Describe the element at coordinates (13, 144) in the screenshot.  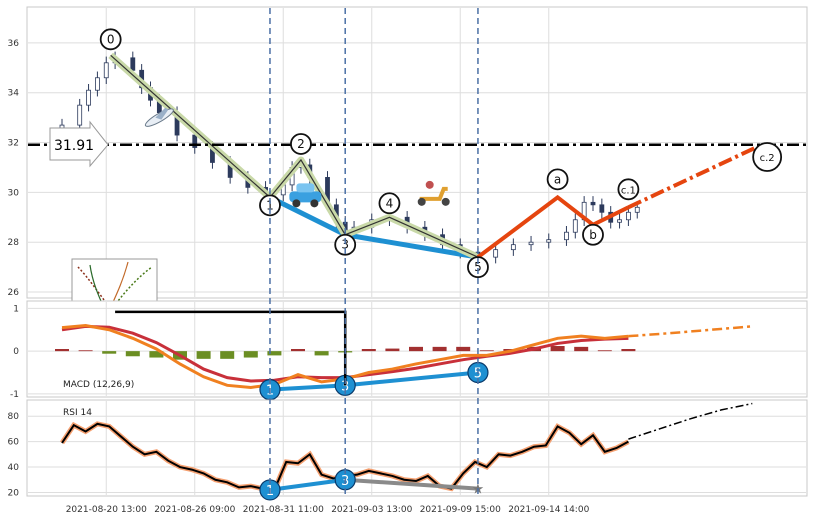
I see `y-tick-label: 32` at that location.